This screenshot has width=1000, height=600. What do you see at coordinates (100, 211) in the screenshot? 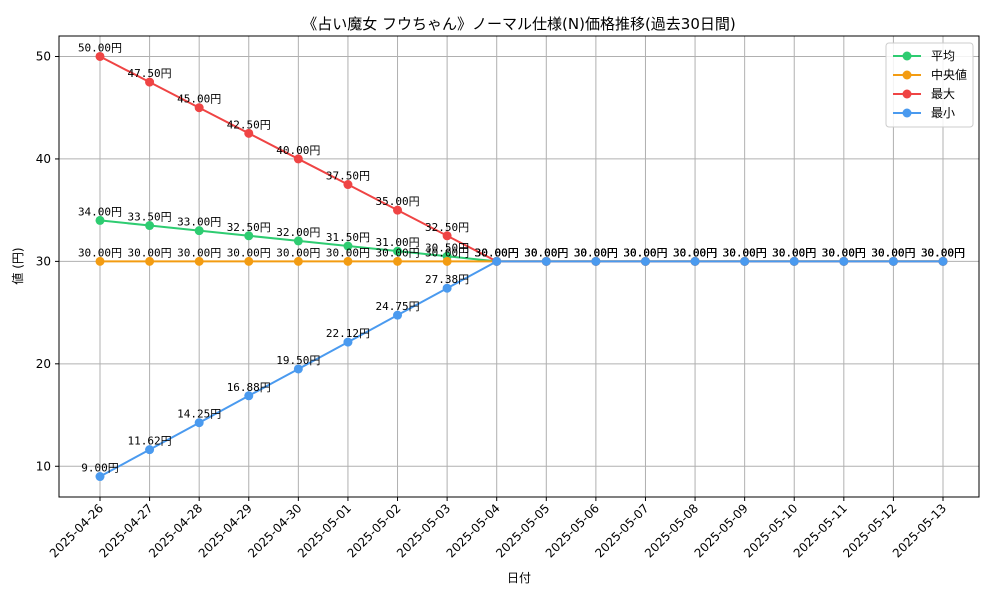
I see `data-label: 34.00円` at bounding box center [100, 211].